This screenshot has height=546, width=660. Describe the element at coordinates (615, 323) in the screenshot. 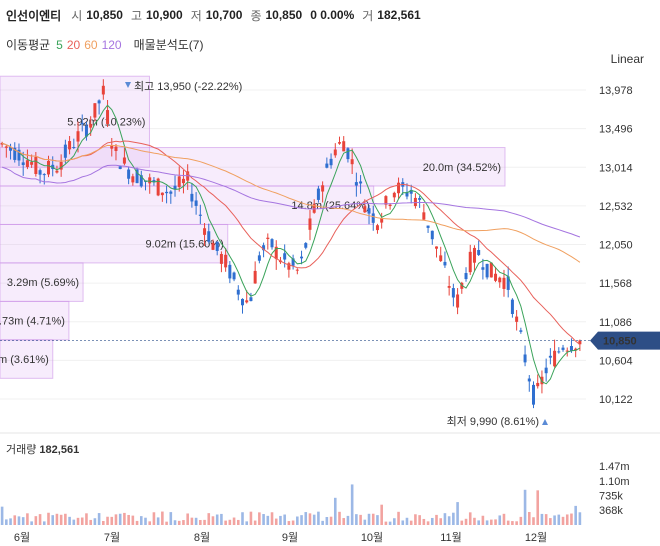

I see `price-tick-label: 11,086` at that location.